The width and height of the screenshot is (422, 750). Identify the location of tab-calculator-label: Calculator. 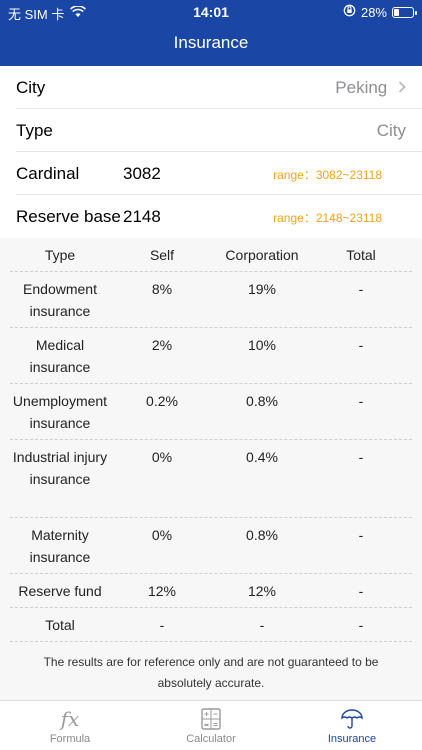
(211, 739).